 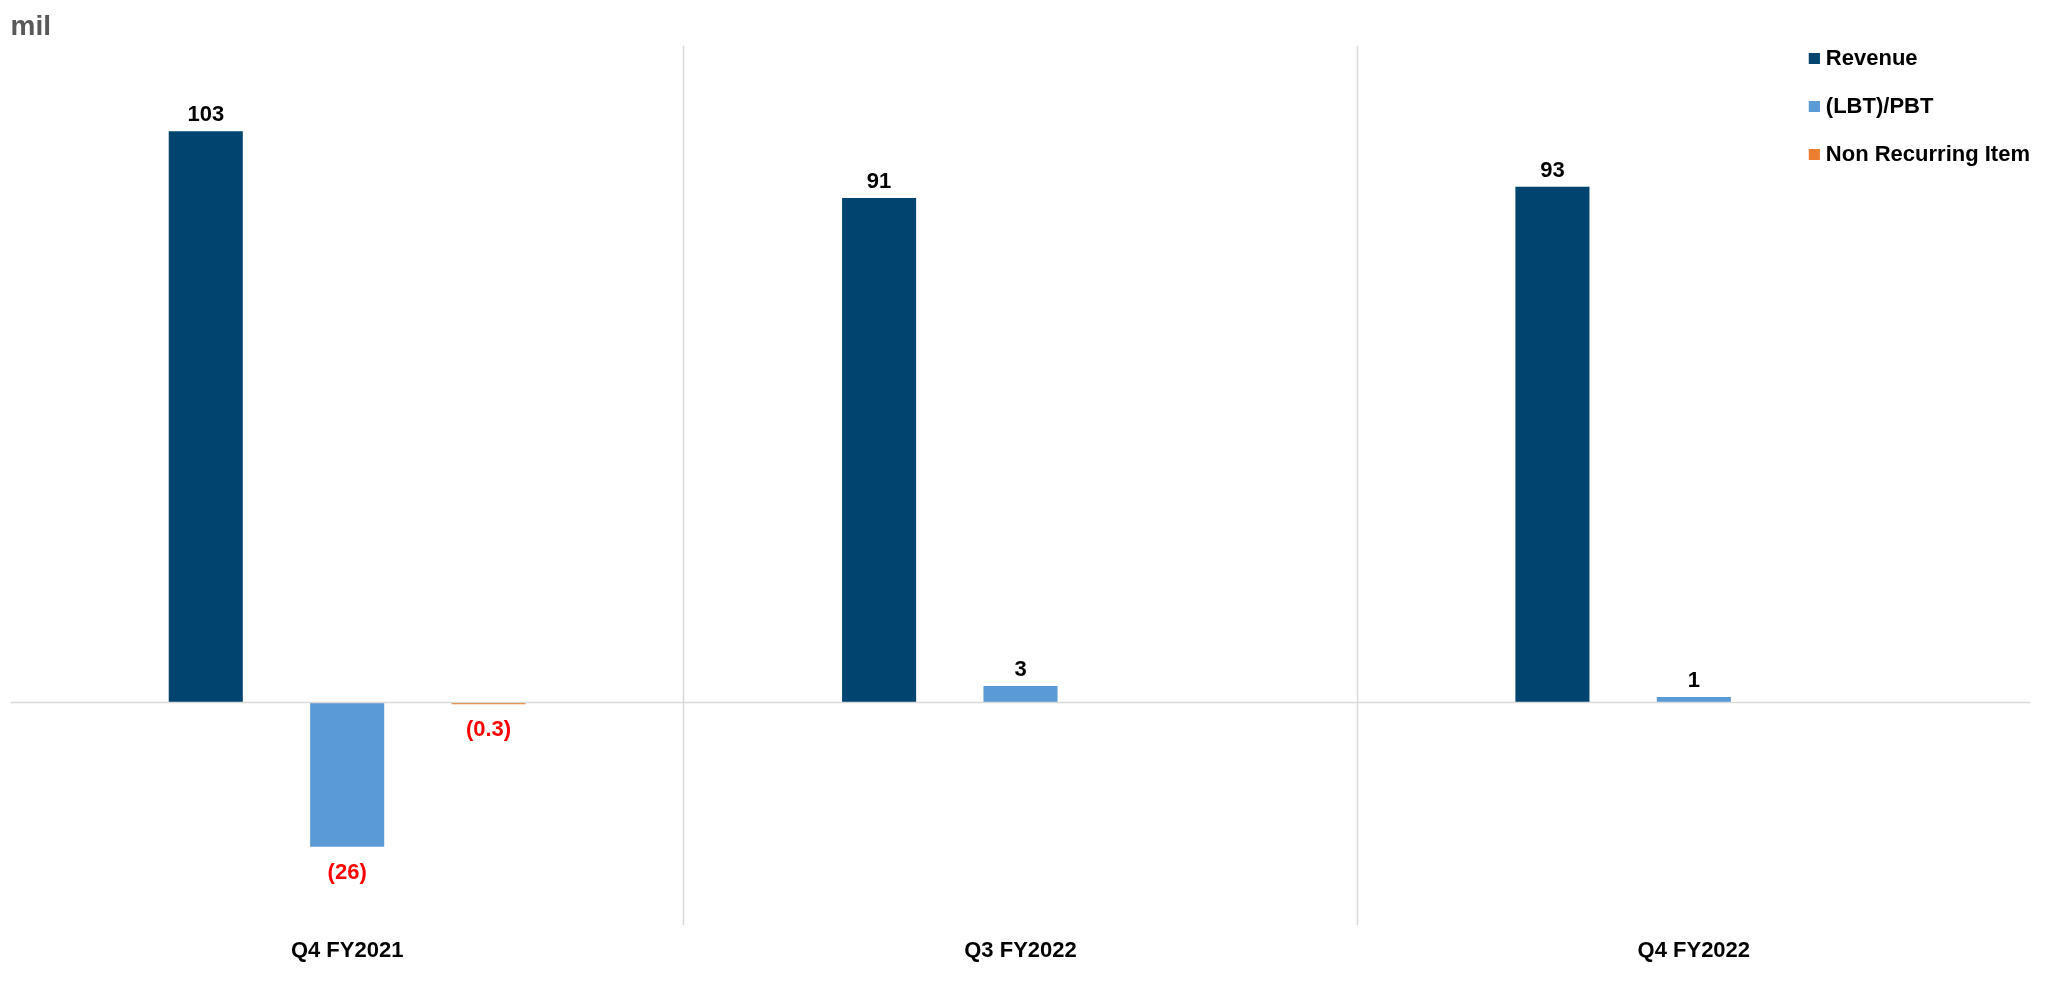 I want to click on x-tick-label: Q3 FY2022, so click(x=1020, y=949).